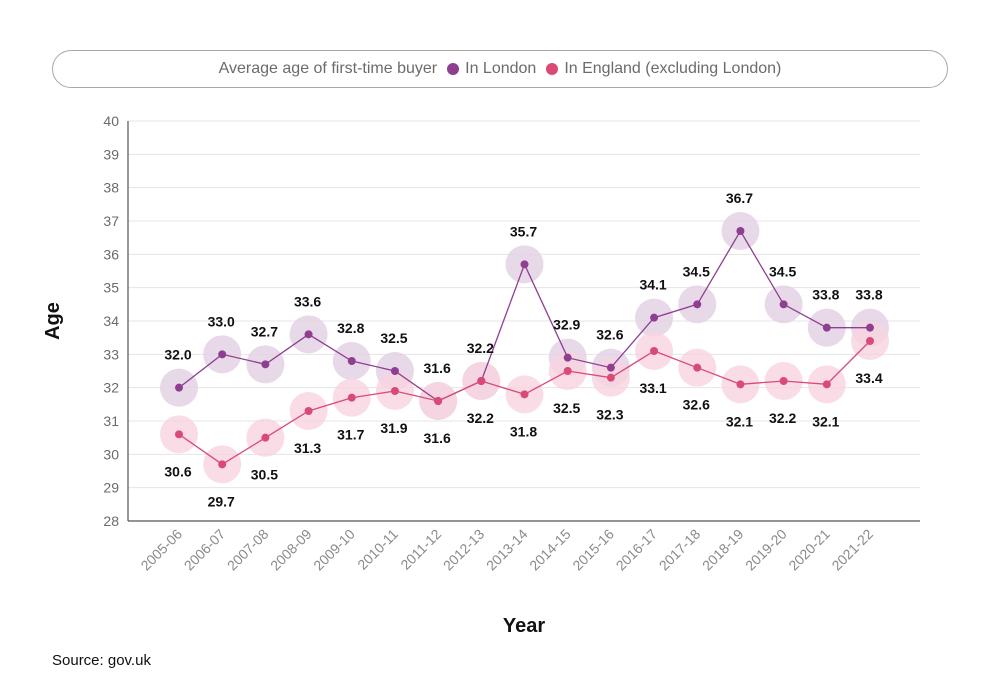  I want to click on london-data-label: 36.7, so click(739, 198).